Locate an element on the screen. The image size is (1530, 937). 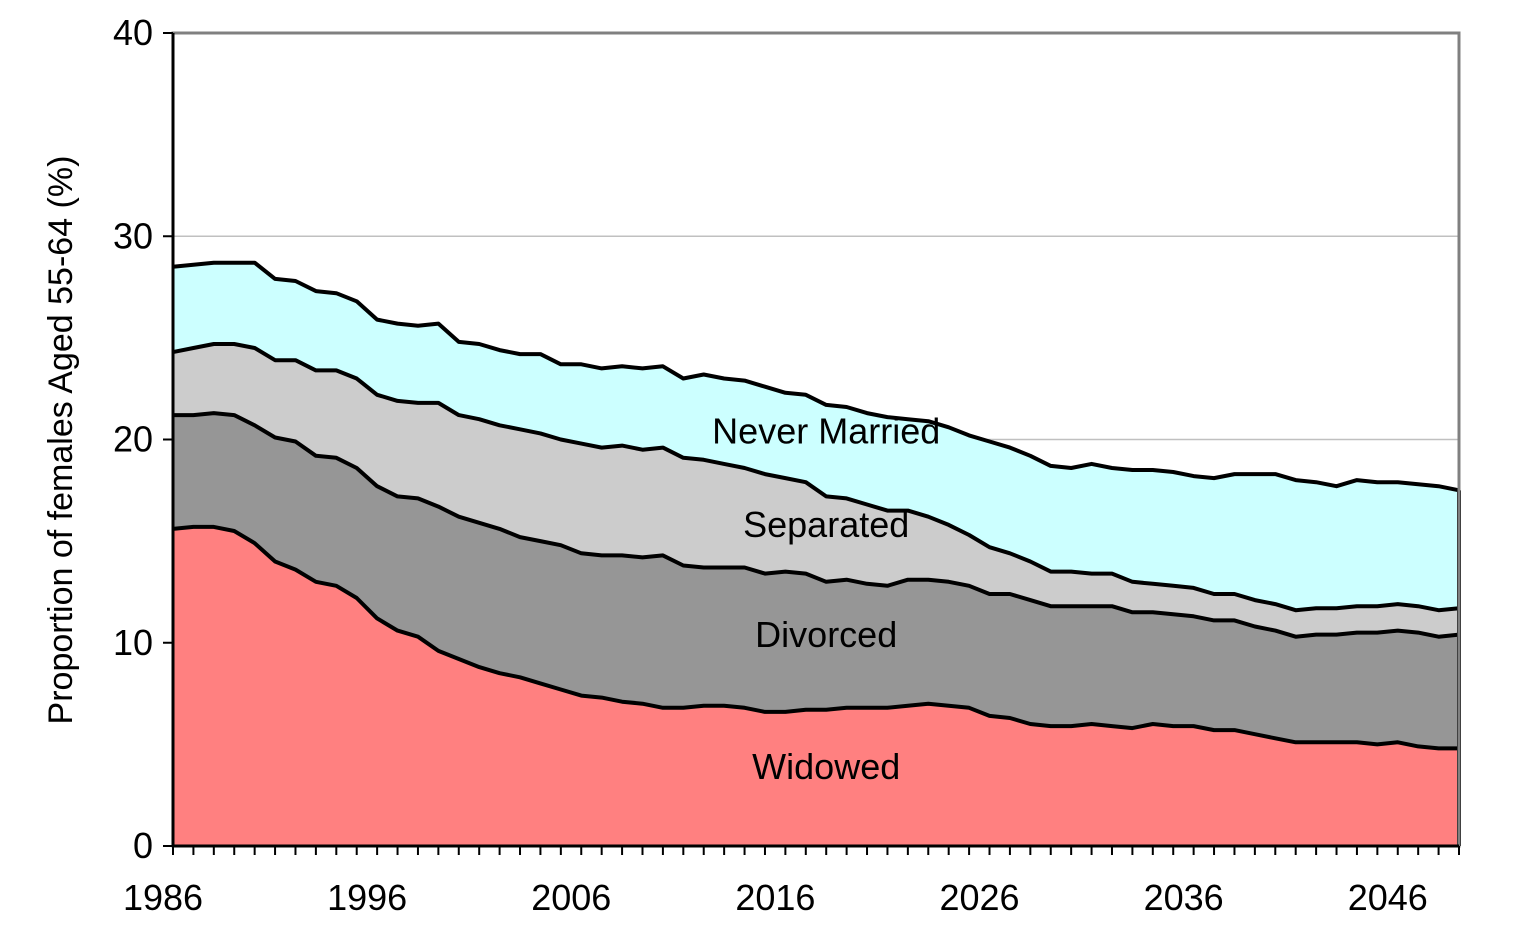
y-tick-label: 20 is located at coordinates (133, 439).